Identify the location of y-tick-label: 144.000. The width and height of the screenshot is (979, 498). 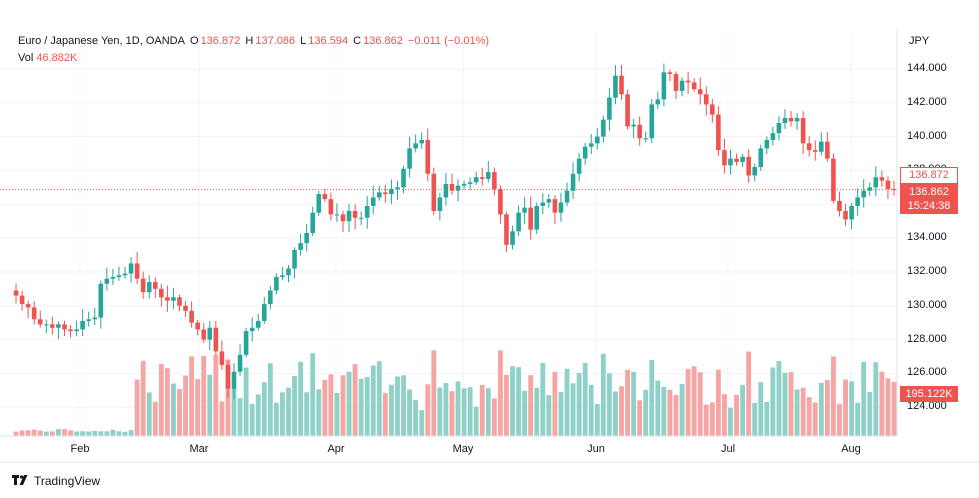
(927, 67).